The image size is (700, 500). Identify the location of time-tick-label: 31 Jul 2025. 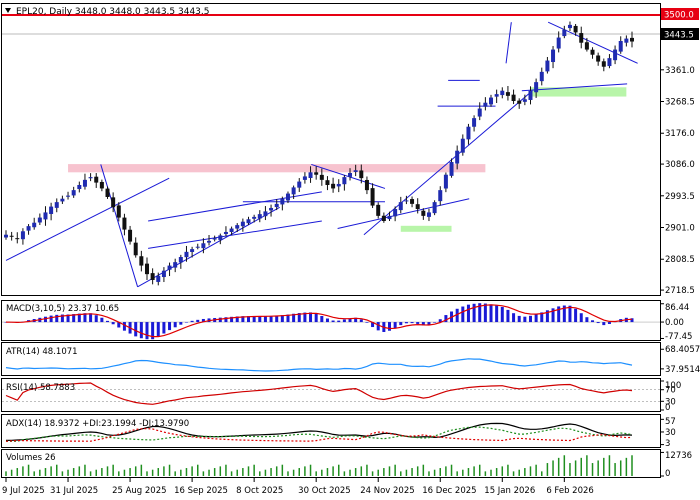
(74, 491).